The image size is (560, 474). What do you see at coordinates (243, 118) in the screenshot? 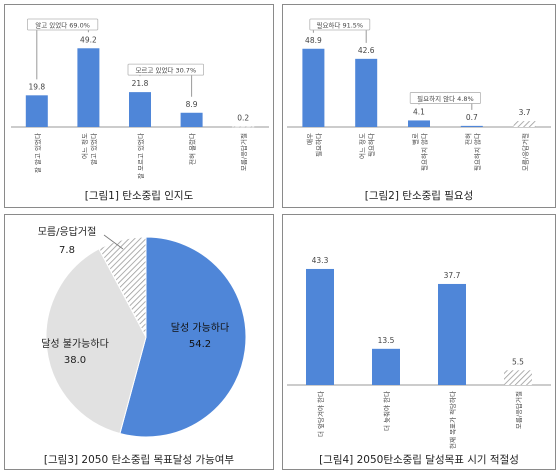
I see `chart-1-value-label: 0.2` at bounding box center [243, 118].